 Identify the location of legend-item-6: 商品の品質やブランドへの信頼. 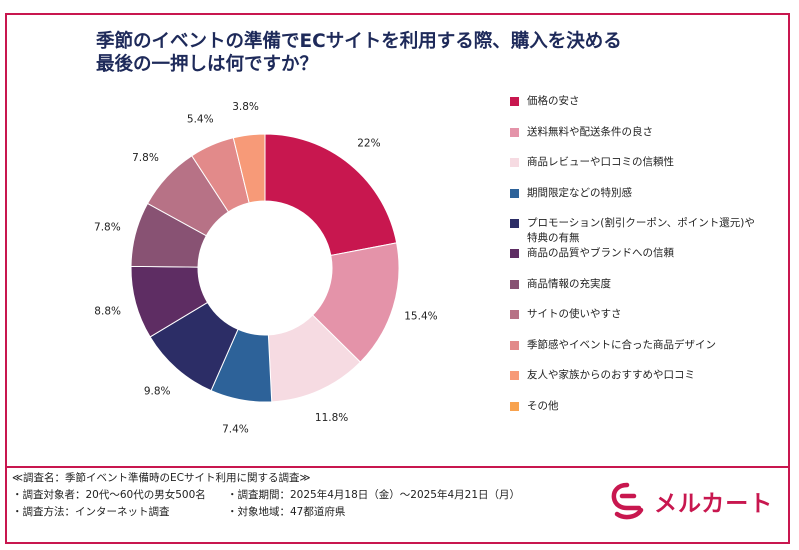
(638, 253).